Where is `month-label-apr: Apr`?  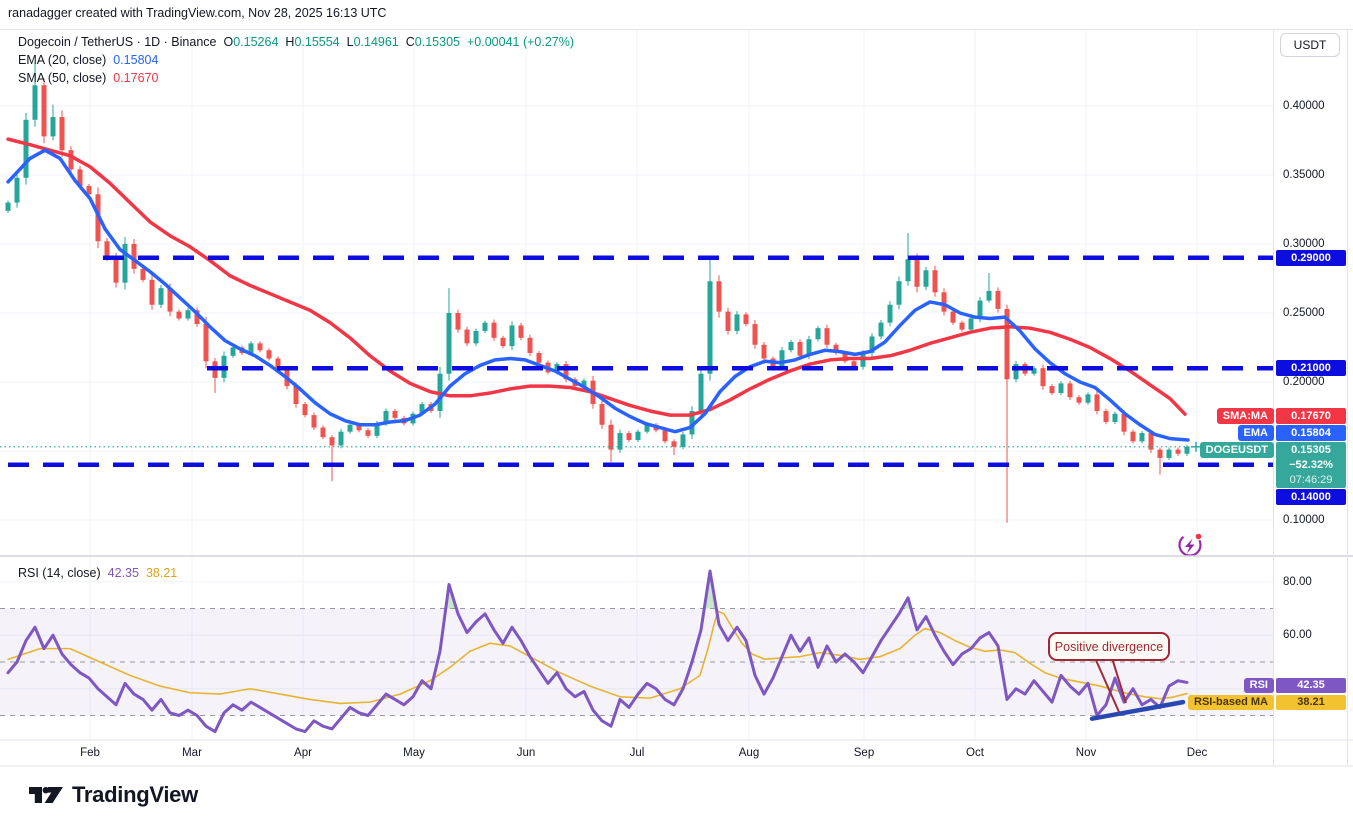
month-label-apr: Apr is located at coordinates (303, 753).